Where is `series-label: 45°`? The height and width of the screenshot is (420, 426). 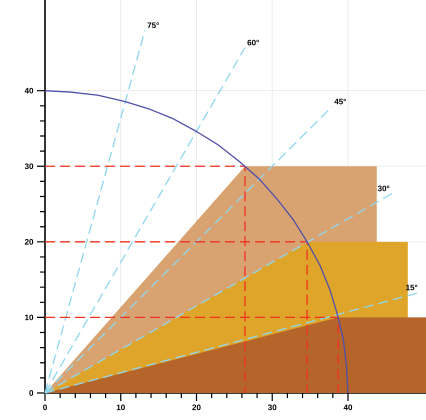
series-label: 45° is located at coordinates (340, 101).